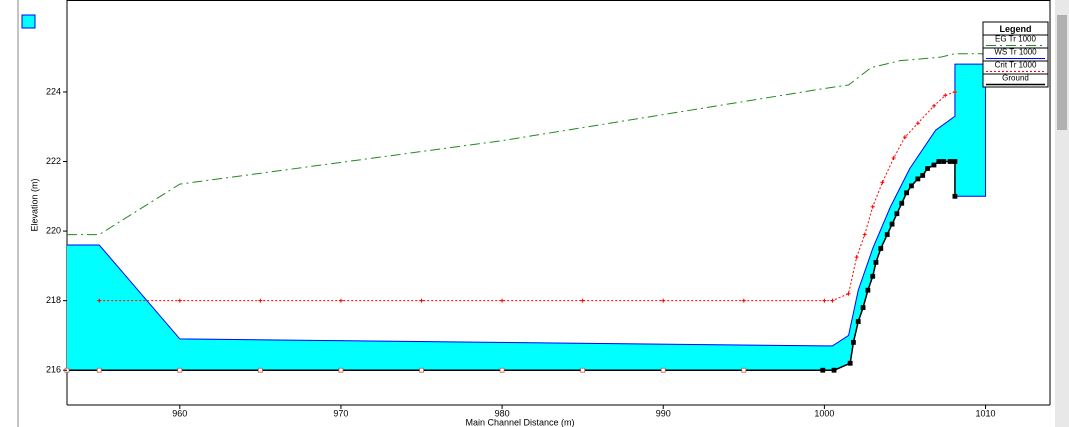  I want to click on x-tick-label: 1000, so click(824, 413).